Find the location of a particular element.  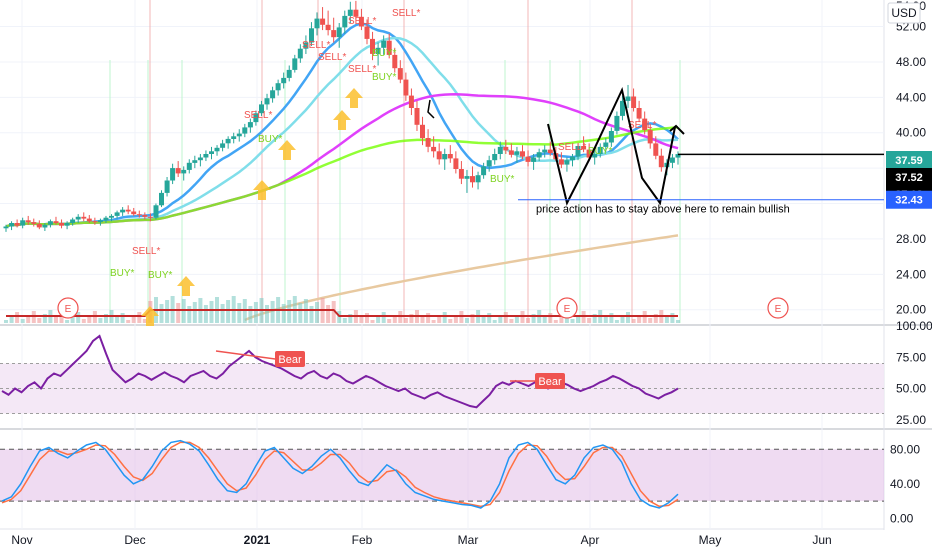

price-tag-text: 32.43 is located at coordinates (909, 201).